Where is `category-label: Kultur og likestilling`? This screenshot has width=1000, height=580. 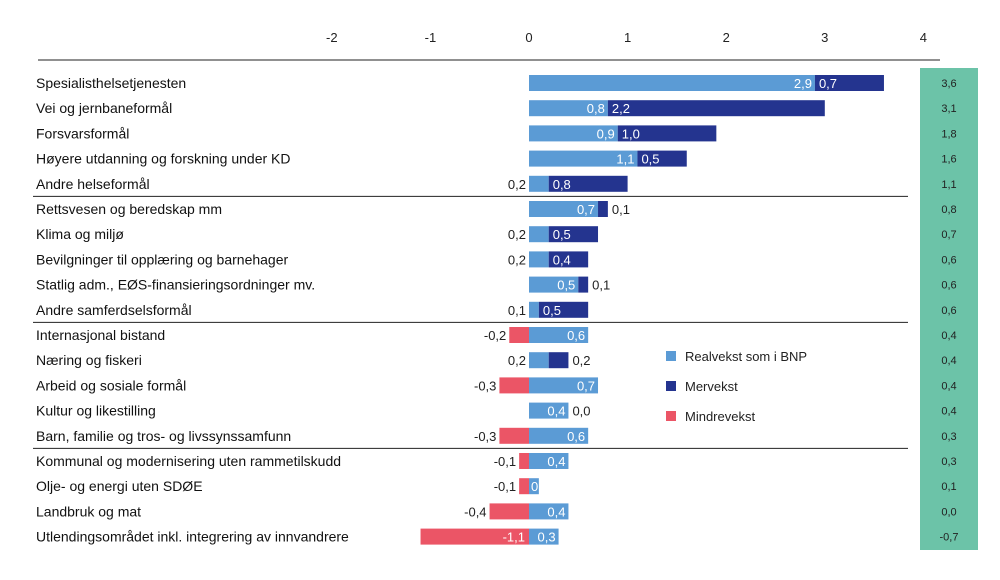
category-label: Kultur og likestilling is located at coordinates (96, 411).